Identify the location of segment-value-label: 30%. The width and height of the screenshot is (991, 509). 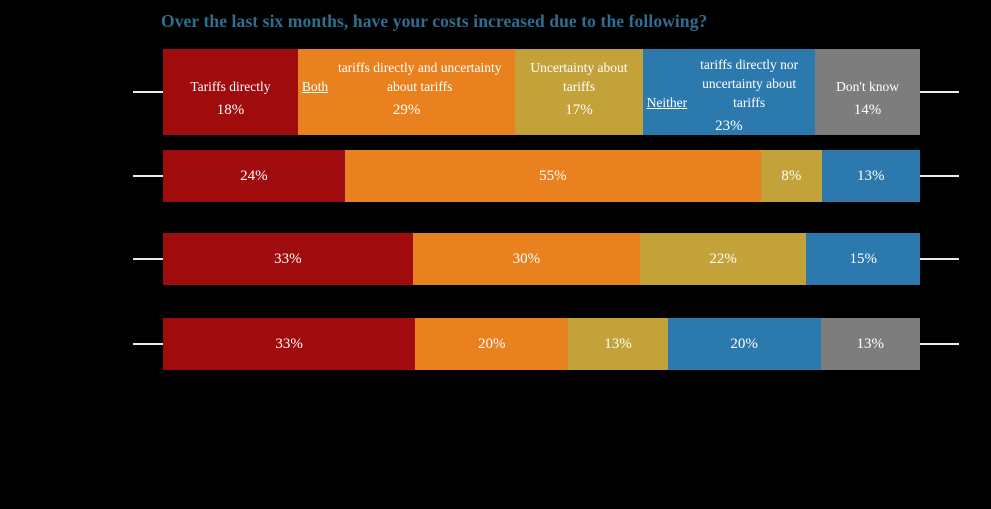
(526, 258).